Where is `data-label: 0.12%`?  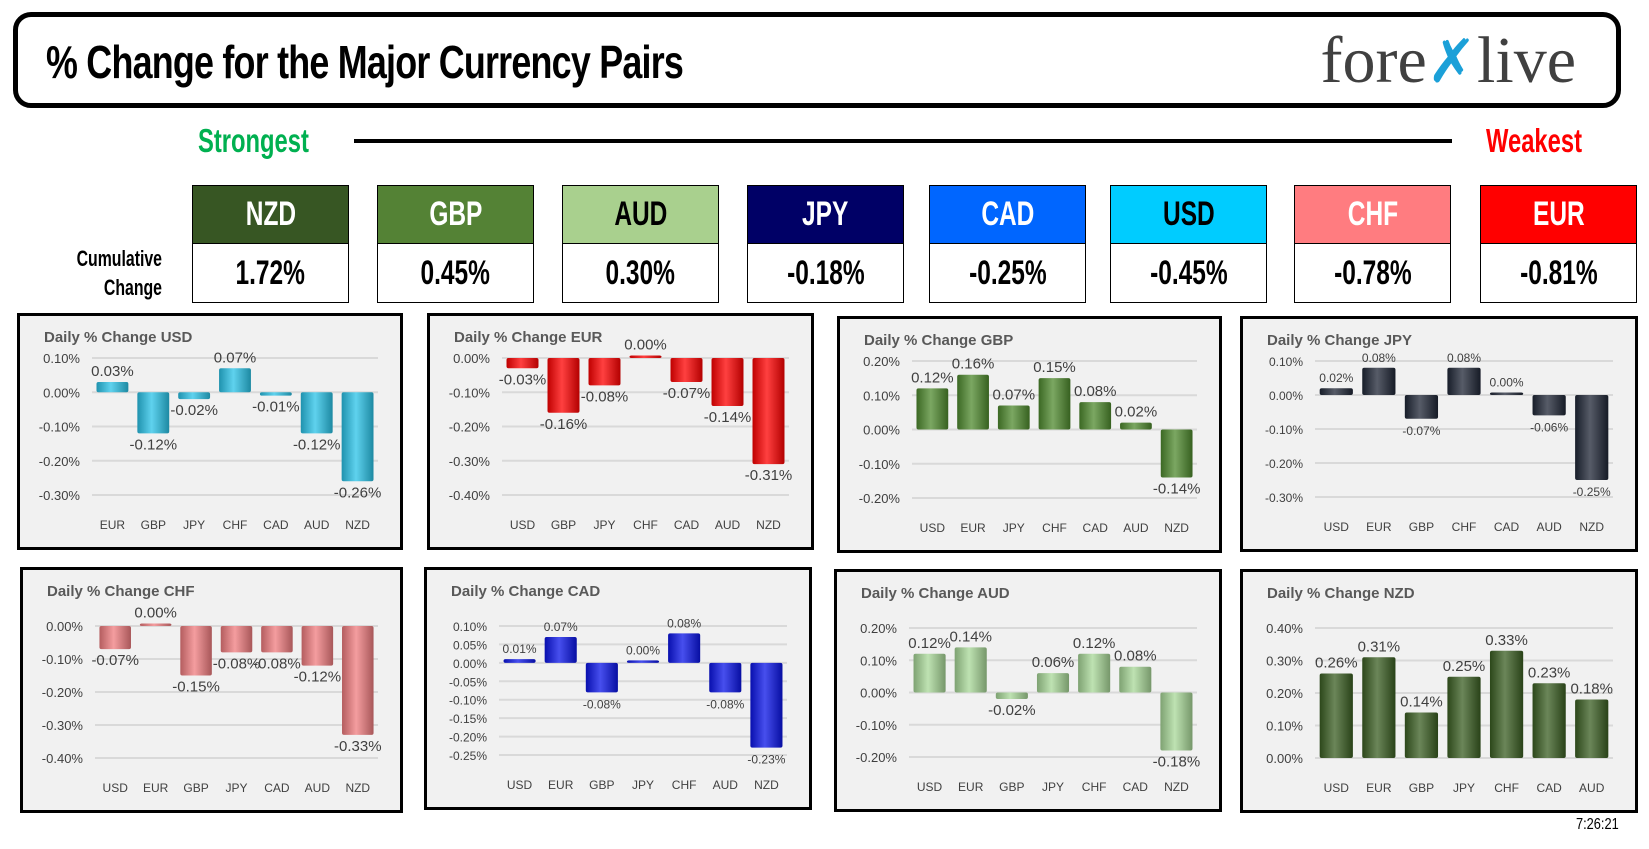
data-label: 0.12% is located at coordinates (929, 643).